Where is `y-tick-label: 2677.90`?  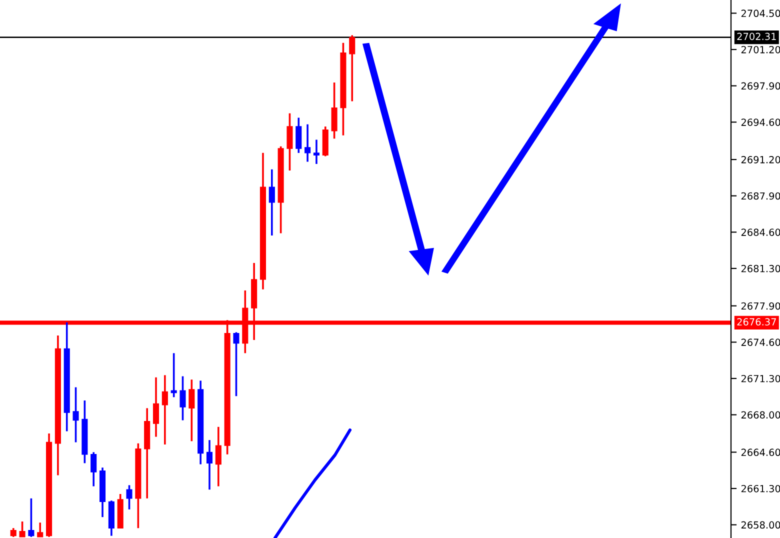 y-tick-label: 2677.90 is located at coordinates (760, 306).